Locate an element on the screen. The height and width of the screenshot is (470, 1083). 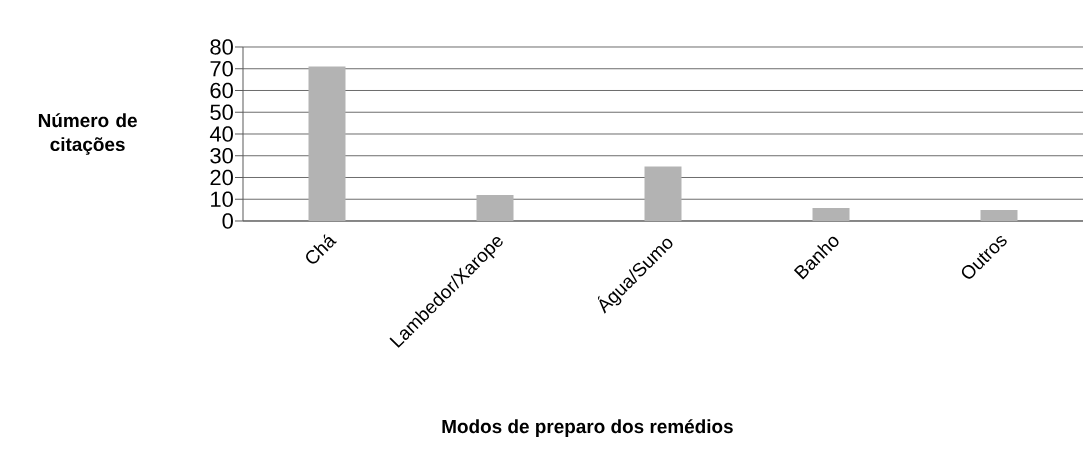
y-tick-label: 30 is located at coordinates (221, 155).